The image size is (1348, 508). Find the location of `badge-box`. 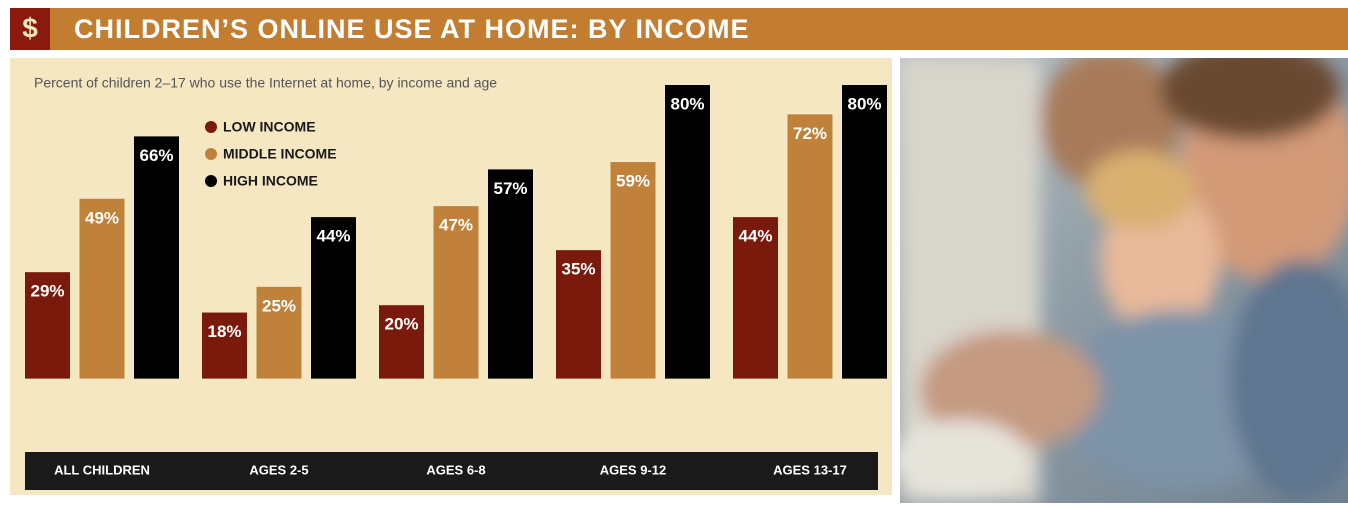

badge-box is located at coordinates (30, 29).